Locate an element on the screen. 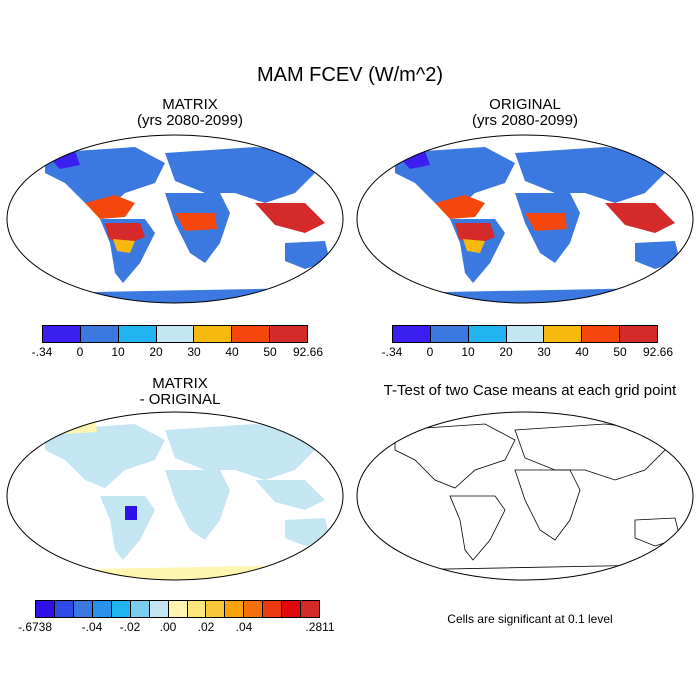 This screenshot has width=700, height=700. map-matrix is located at coordinates (175, 219).